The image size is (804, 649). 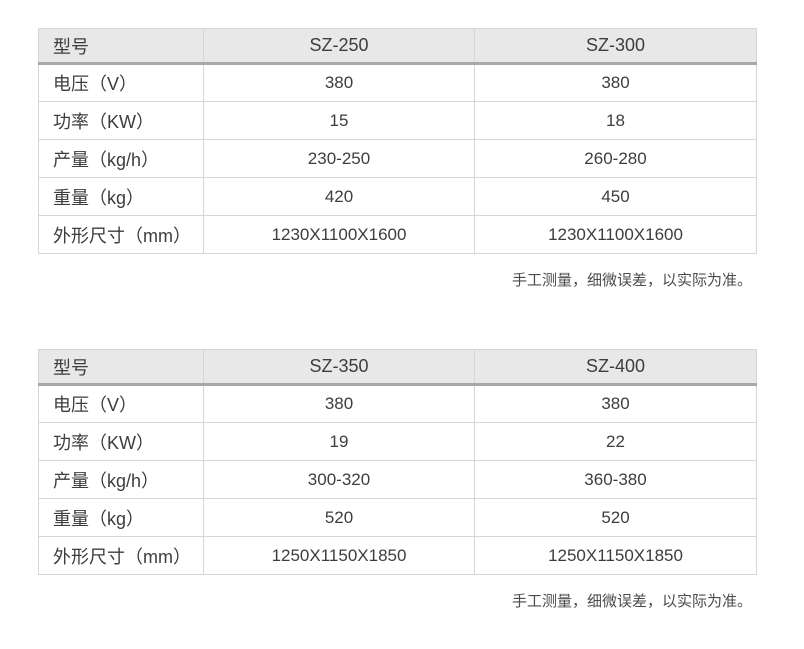 I want to click on table-header-row: 型号 SZ-250 SZ-300, so click(x=397, y=46).